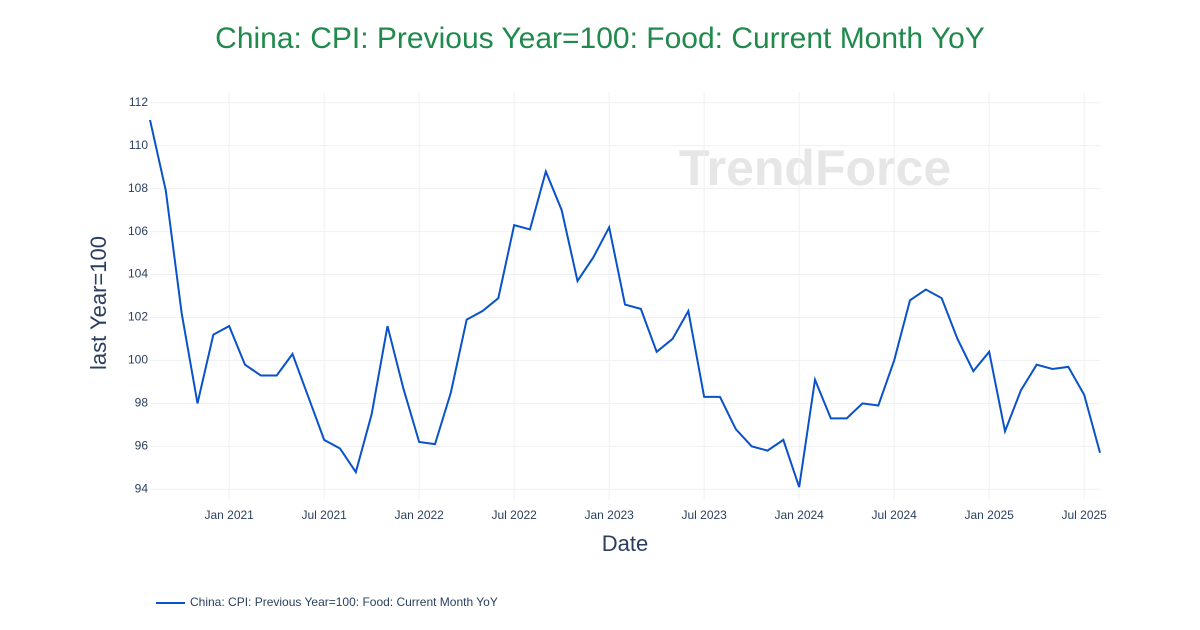 The width and height of the screenshot is (1200, 630). I want to click on y-tick-label: 102, so click(138, 317).